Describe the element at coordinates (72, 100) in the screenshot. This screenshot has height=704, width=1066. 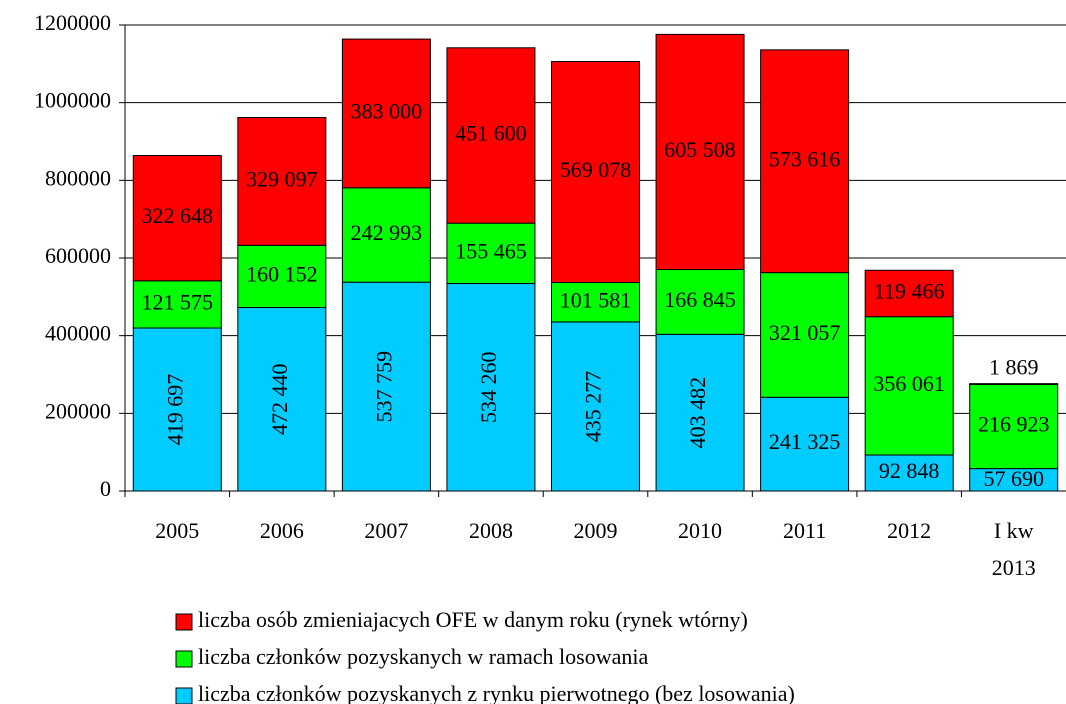
I see `y-tick-label: 1000000` at that location.